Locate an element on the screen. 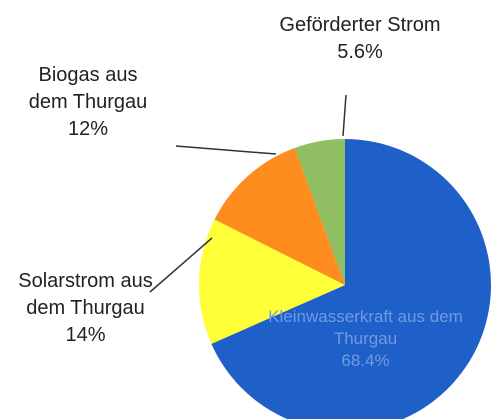 Image resolution: width=496 pixels, height=419 pixels. value-label: 5.6% is located at coordinates (360, 52).